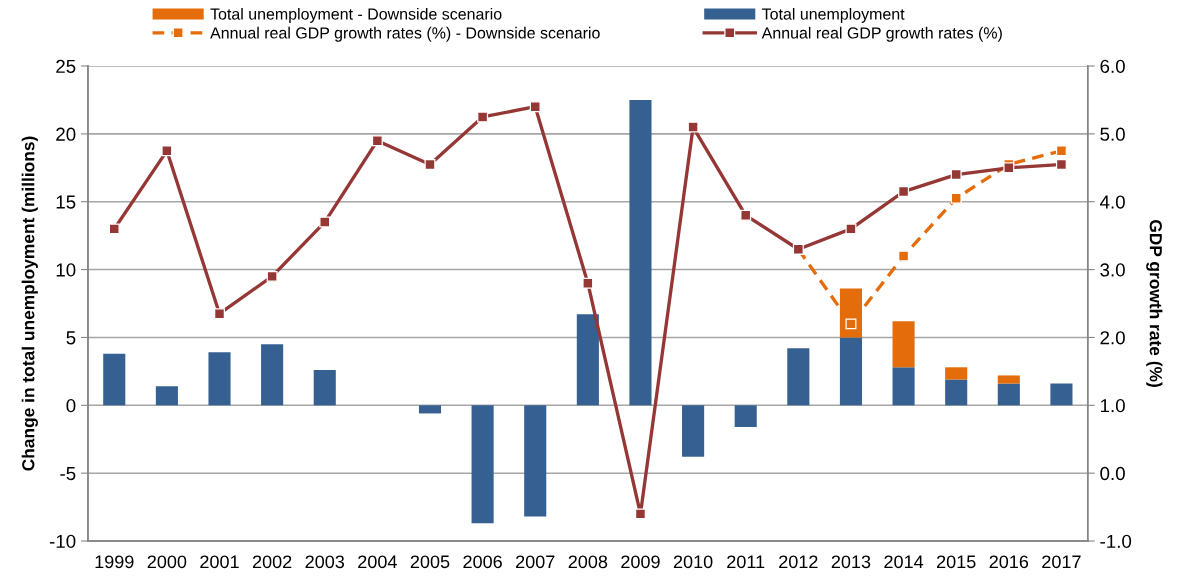 The width and height of the screenshot is (1179, 579). What do you see at coordinates (482, 562) in the screenshot?
I see `x-tick-label: 2006` at bounding box center [482, 562].